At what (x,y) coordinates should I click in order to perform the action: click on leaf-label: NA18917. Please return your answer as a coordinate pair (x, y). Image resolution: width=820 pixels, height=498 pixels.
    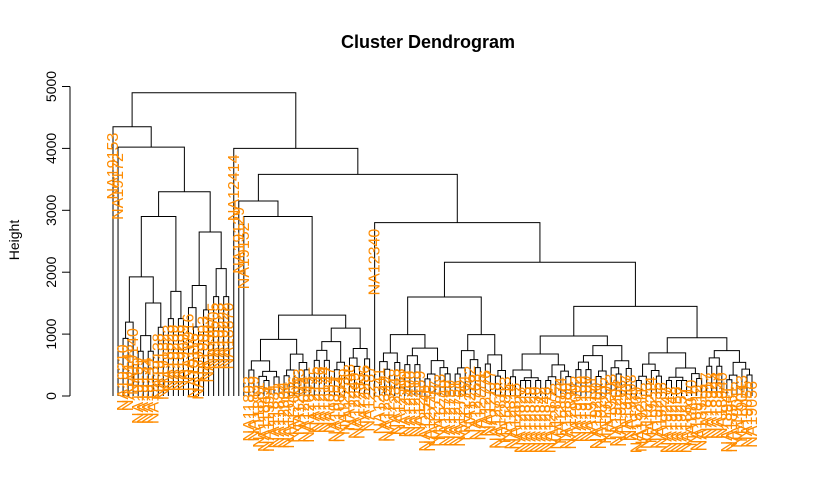
    Looking at the image, I should click on (707, 405).